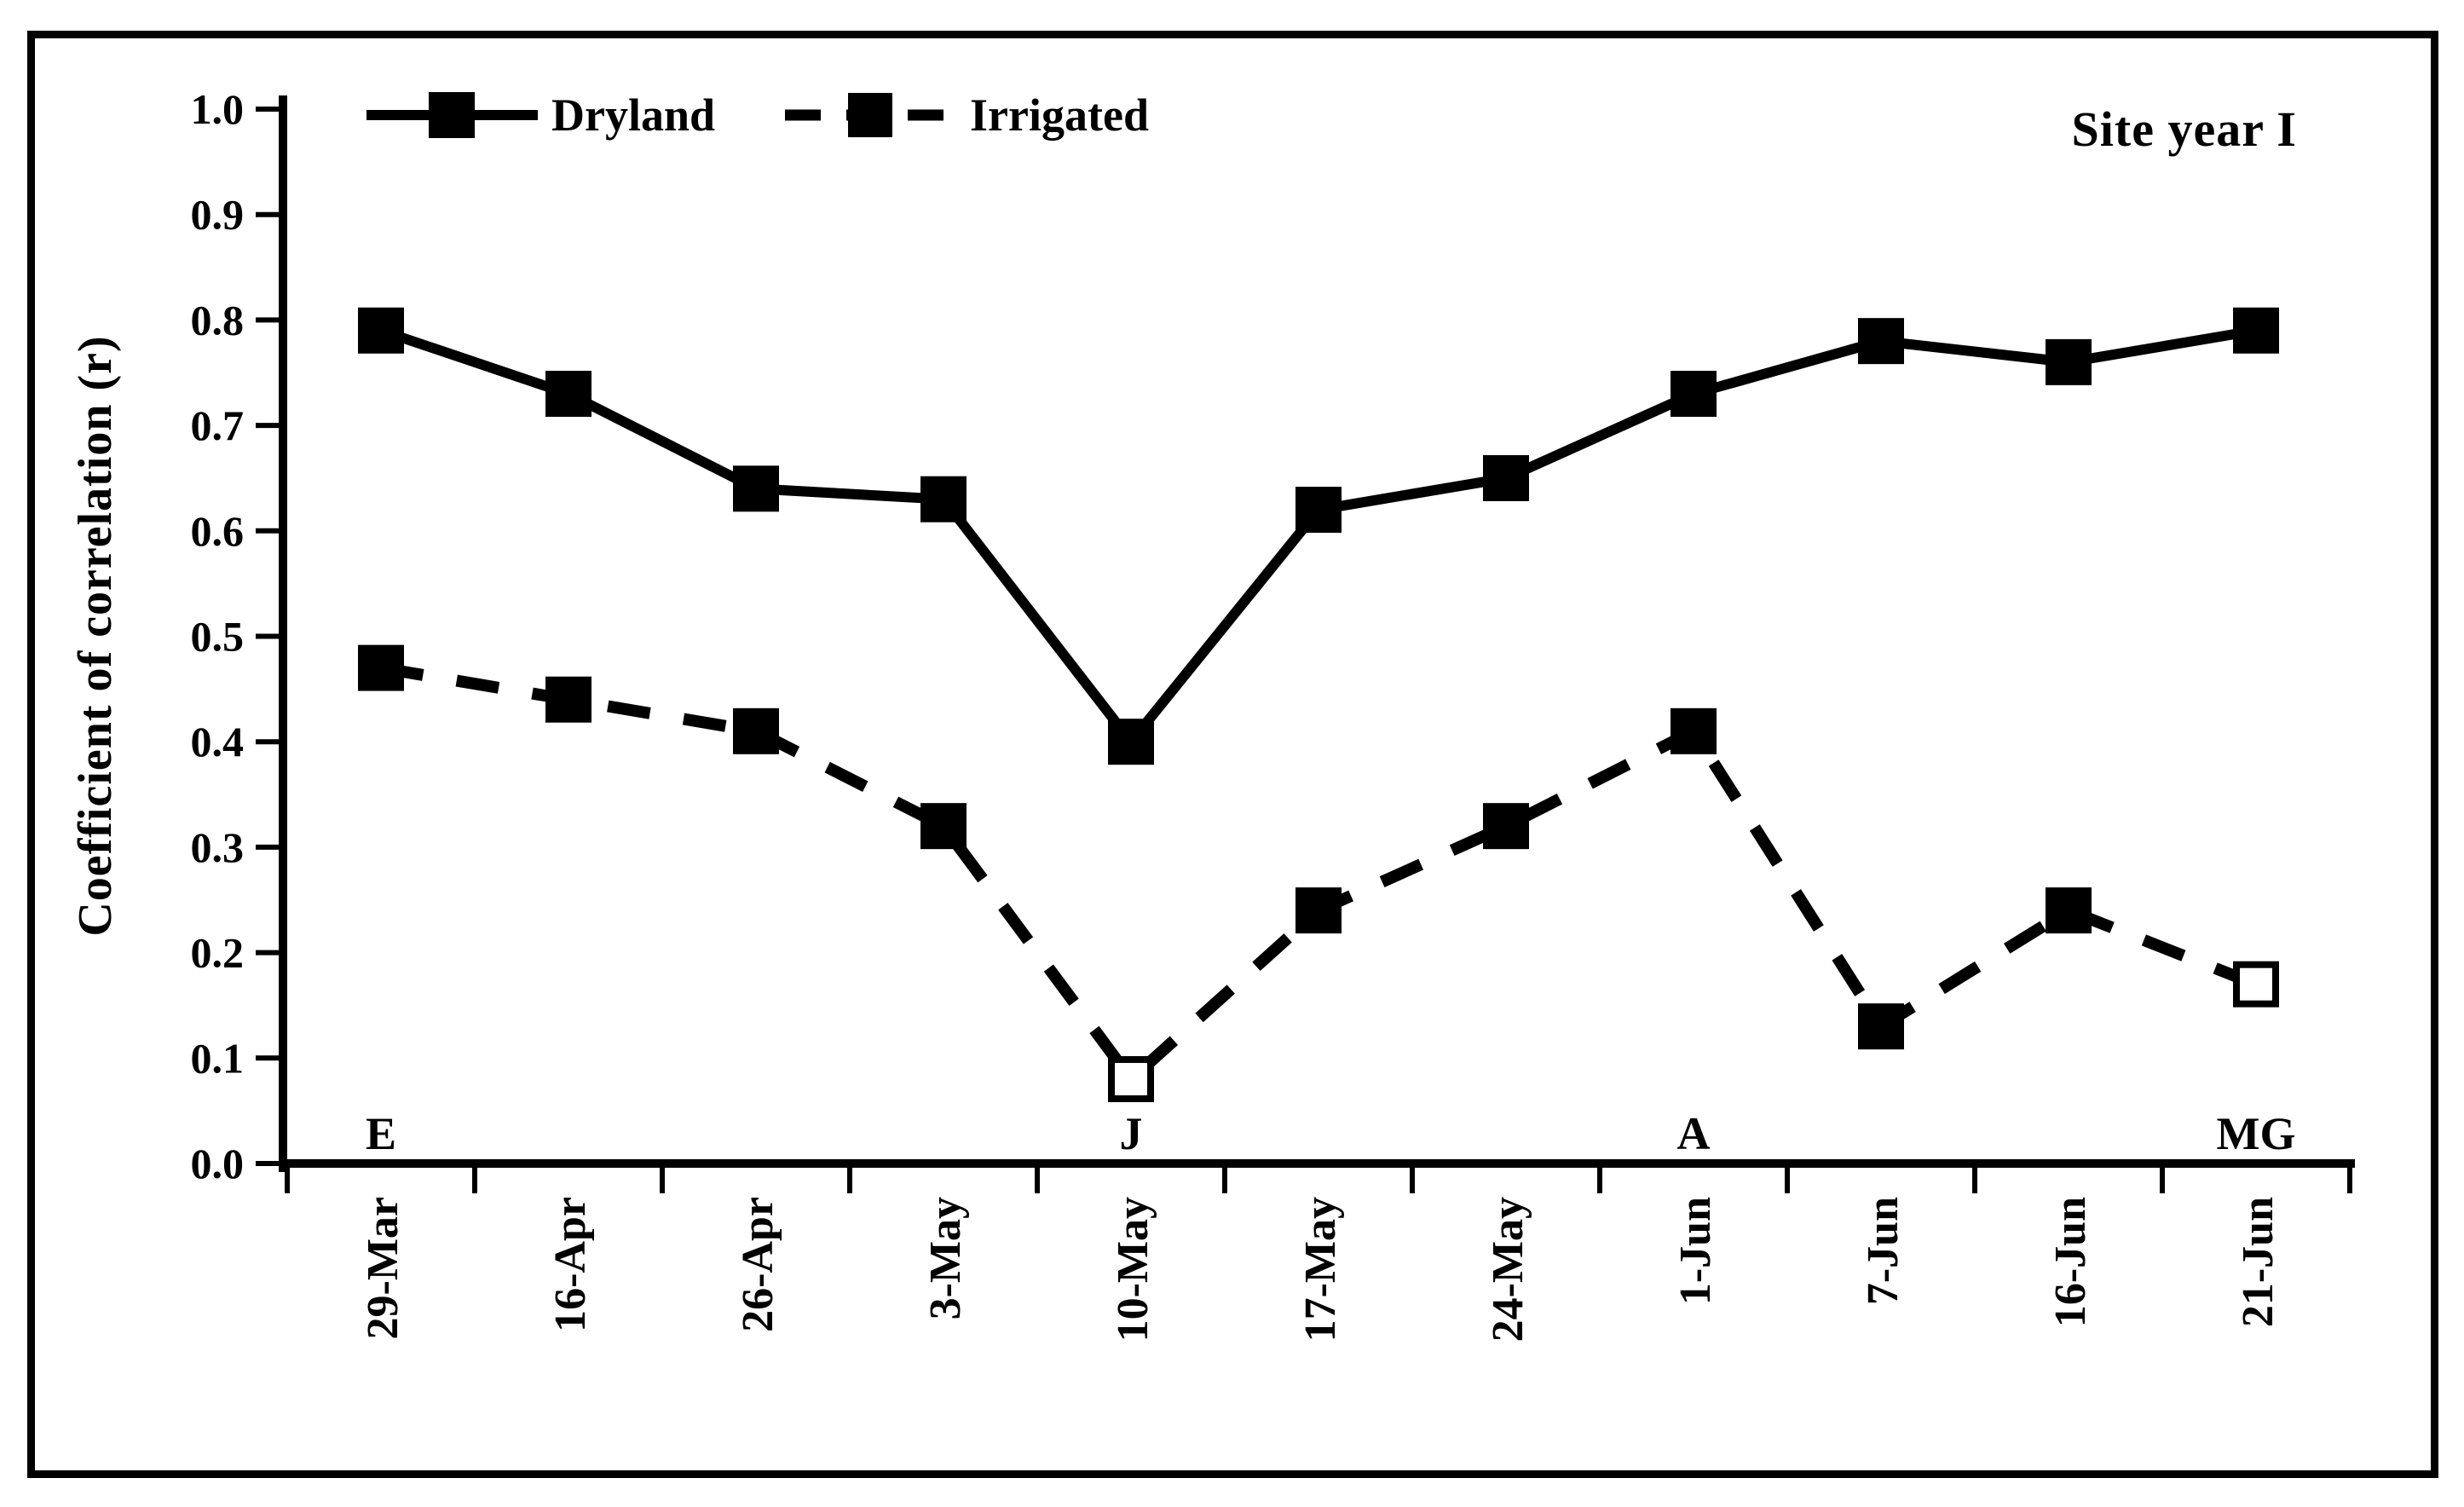 The width and height of the screenshot is (2464, 1507). I want to click on x-tick-label: 1-Jun, so click(1695, 1251).